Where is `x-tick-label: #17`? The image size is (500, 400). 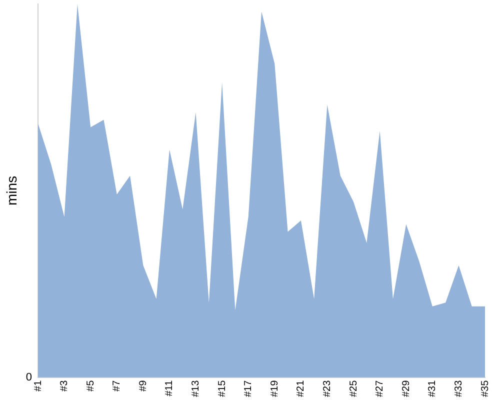 x-tick-label: #17 is located at coordinates (248, 389).